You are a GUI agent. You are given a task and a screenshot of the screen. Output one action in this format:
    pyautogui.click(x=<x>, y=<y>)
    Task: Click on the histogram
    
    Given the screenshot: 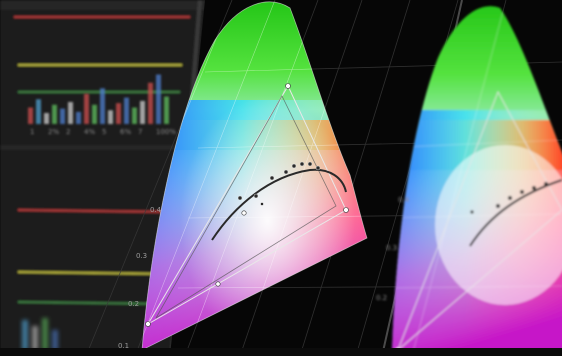 What is the action you would take?
    pyautogui.click(x=98, y=99)
    